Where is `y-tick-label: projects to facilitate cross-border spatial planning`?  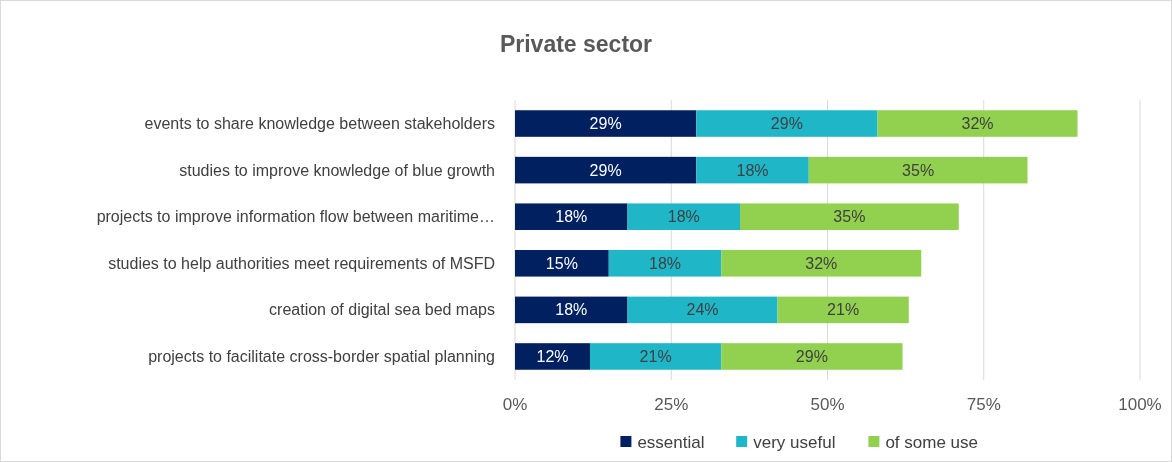 y-tick-label: projects to facilitate cross-border spatial planning is located at coordinates (321, 357).